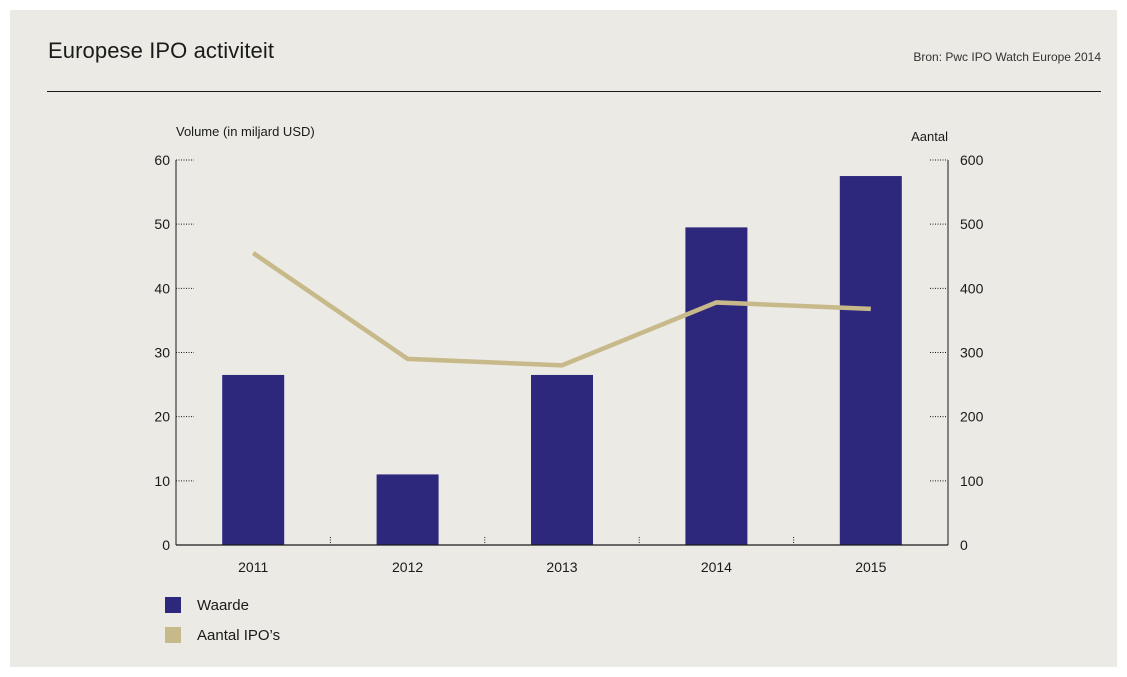  What do you see at coordinates (870, 567) in the screenshot?
I see `x-tick-label-2015: 2015` at bounding box center [870, 567].